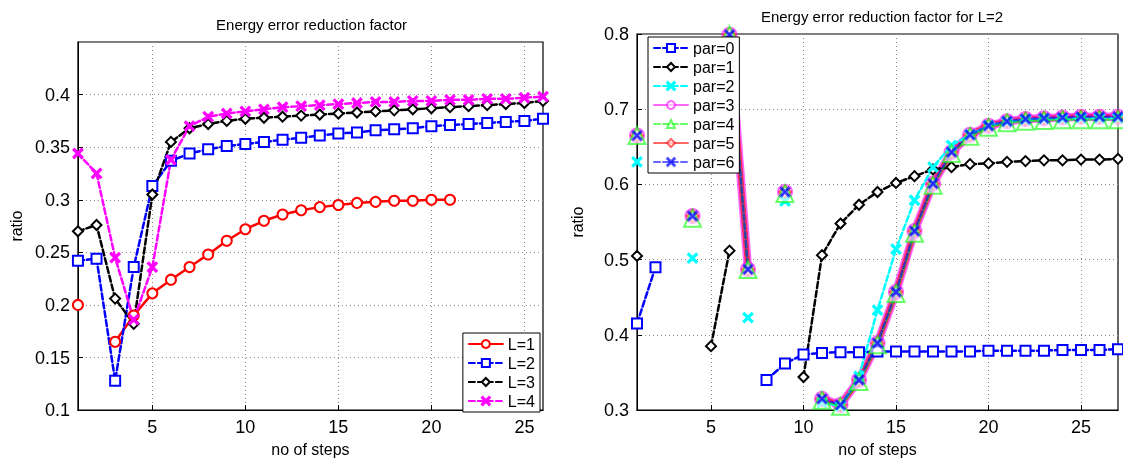 The image size is (1123, 462). What do you see at coordinates (52, 147) in the screenshot?
I see `y-tick-label: 0.35` at bounding box center [52, 147].